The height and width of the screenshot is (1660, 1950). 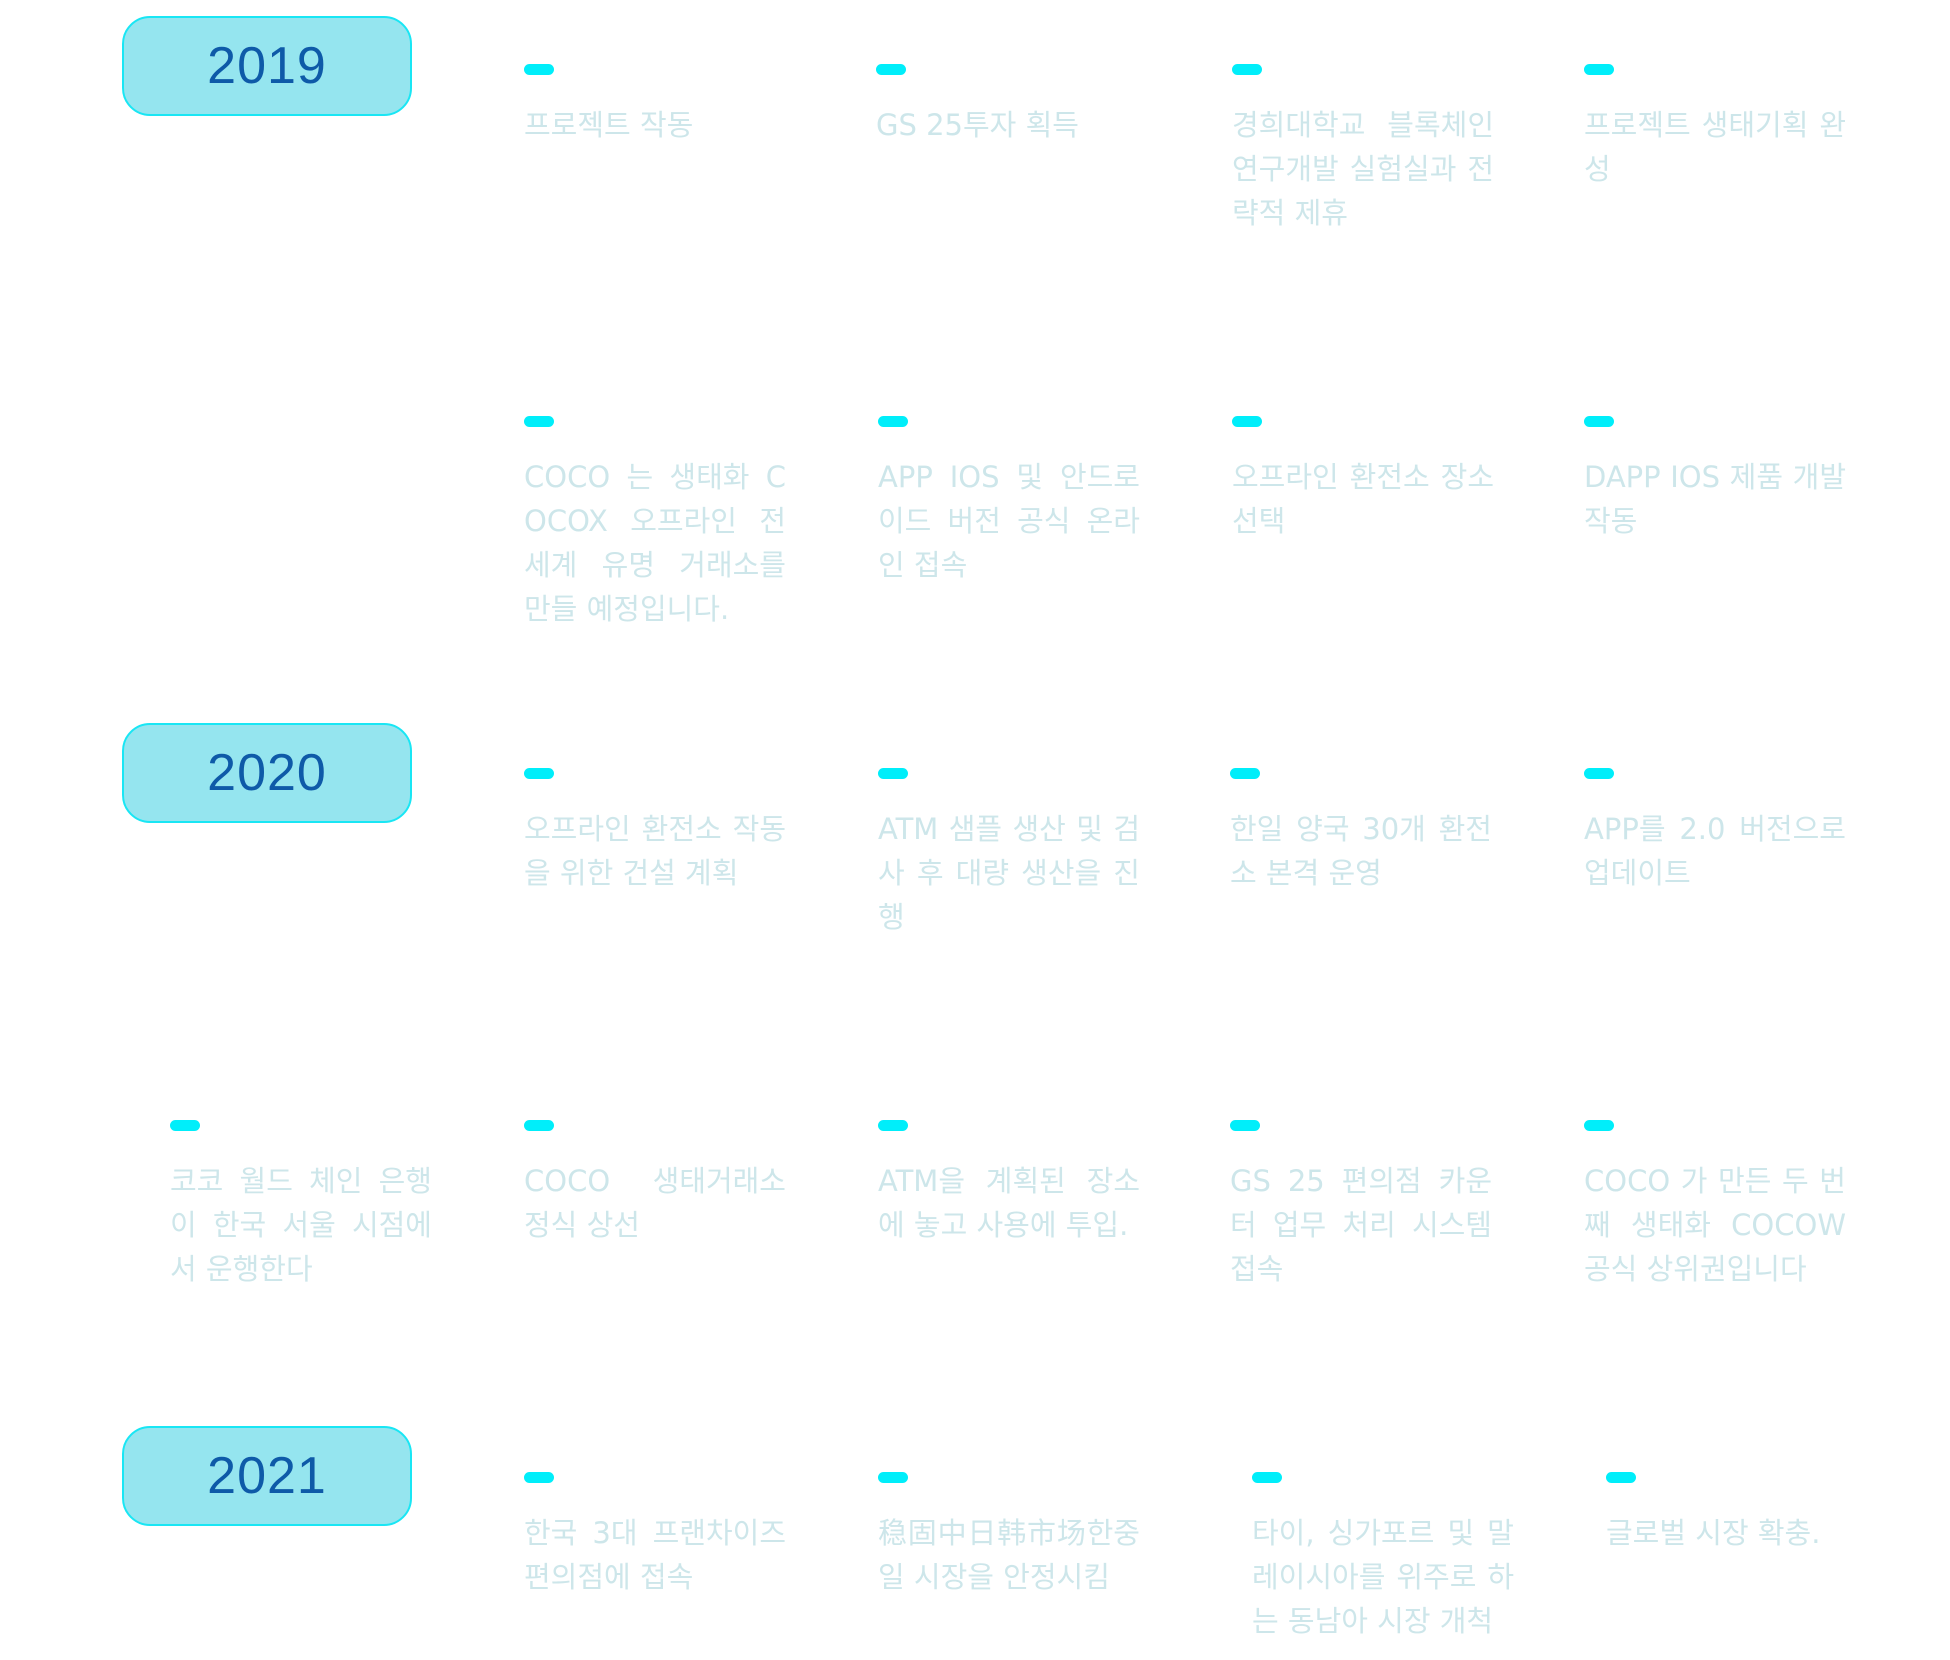 I want to click on milestone-text: 한일 양국 30개 환전소 본격 운영, so click(x=1361, y=851).